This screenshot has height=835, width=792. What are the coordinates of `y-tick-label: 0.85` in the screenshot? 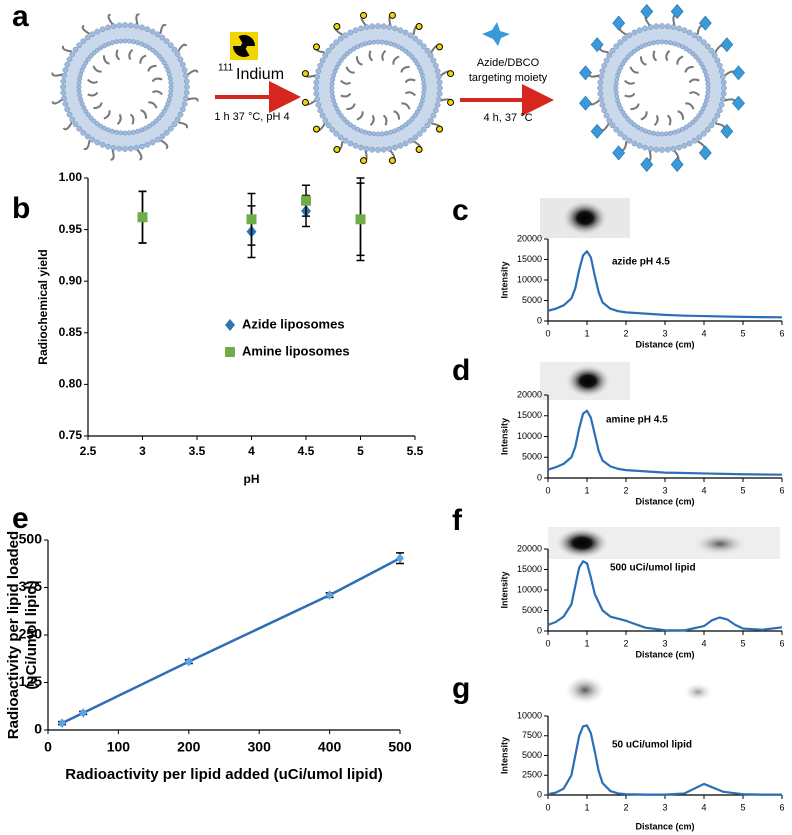 It's located at (71, 332).